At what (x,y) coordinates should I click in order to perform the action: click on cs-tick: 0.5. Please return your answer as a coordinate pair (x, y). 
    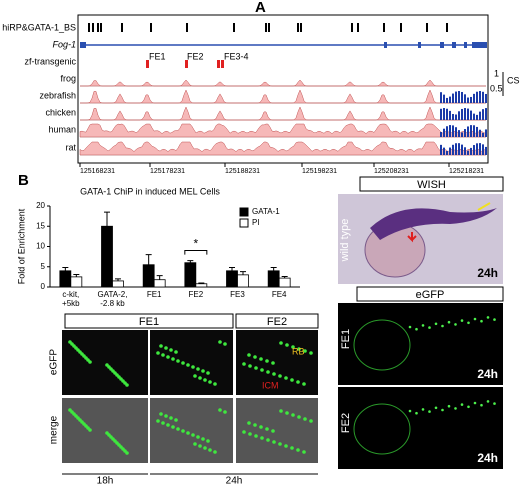
    Looking at the image, I should click on (496, 88).